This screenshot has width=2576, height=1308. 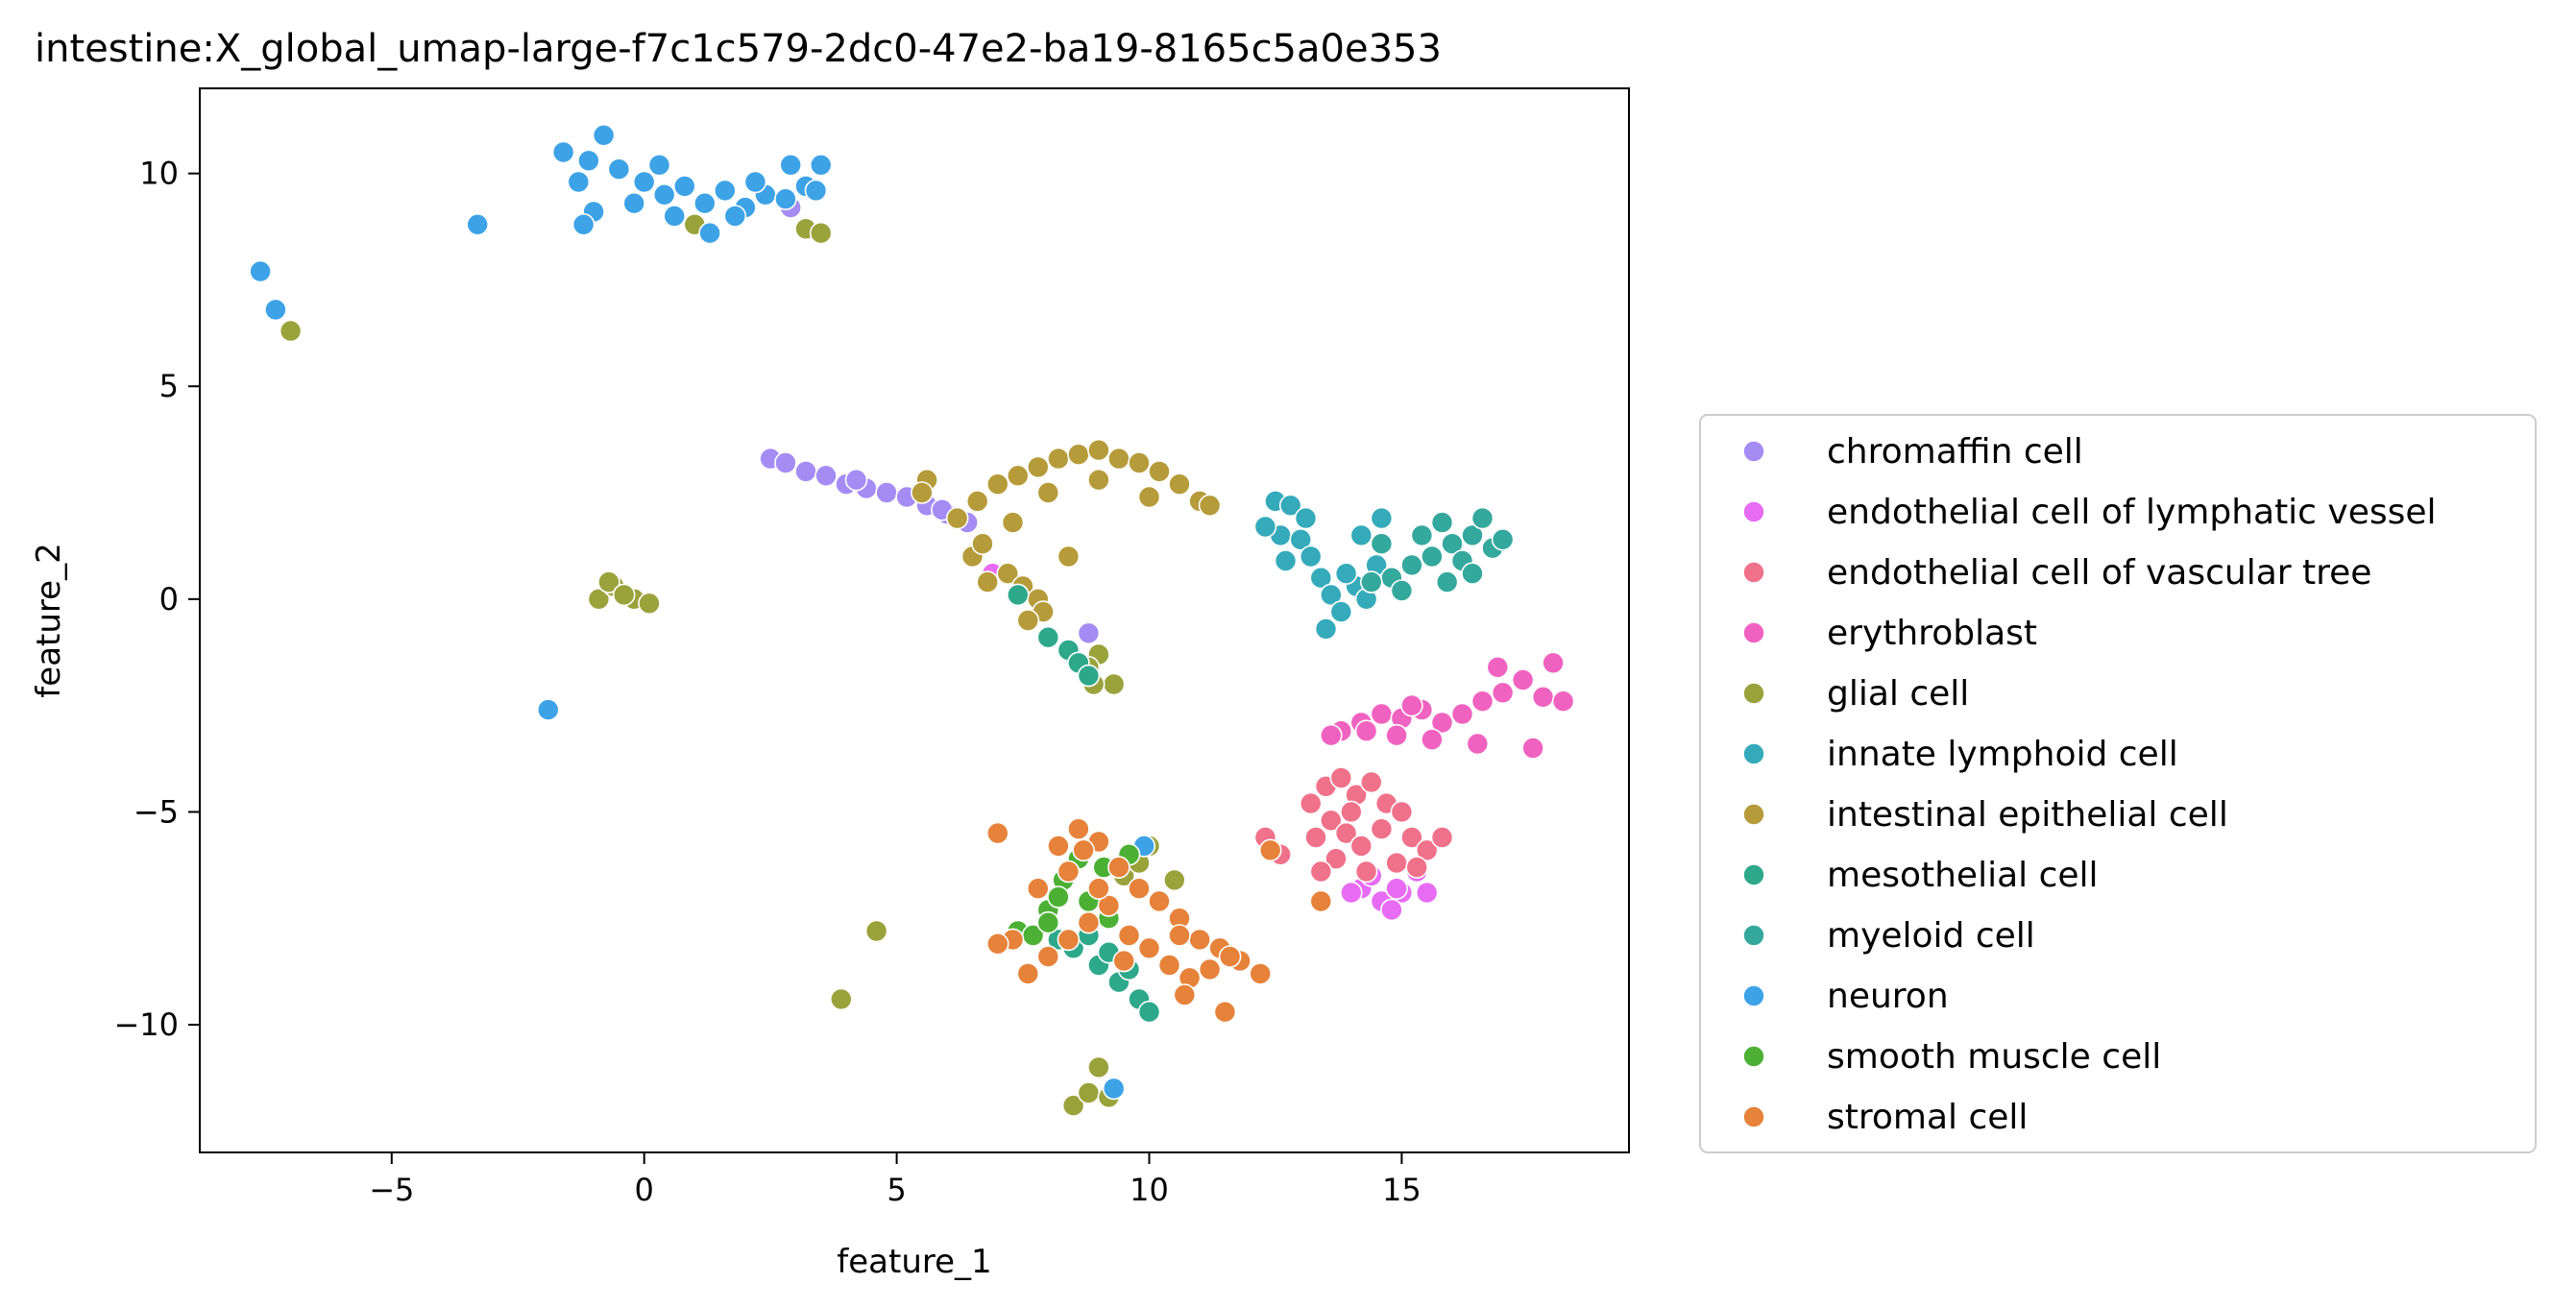 What do you see at coordinates (2132, 513) in the screenshot?
I see `legend-label: endothelial cell of lymphatic vessel` at bounding box center [2132, 513].